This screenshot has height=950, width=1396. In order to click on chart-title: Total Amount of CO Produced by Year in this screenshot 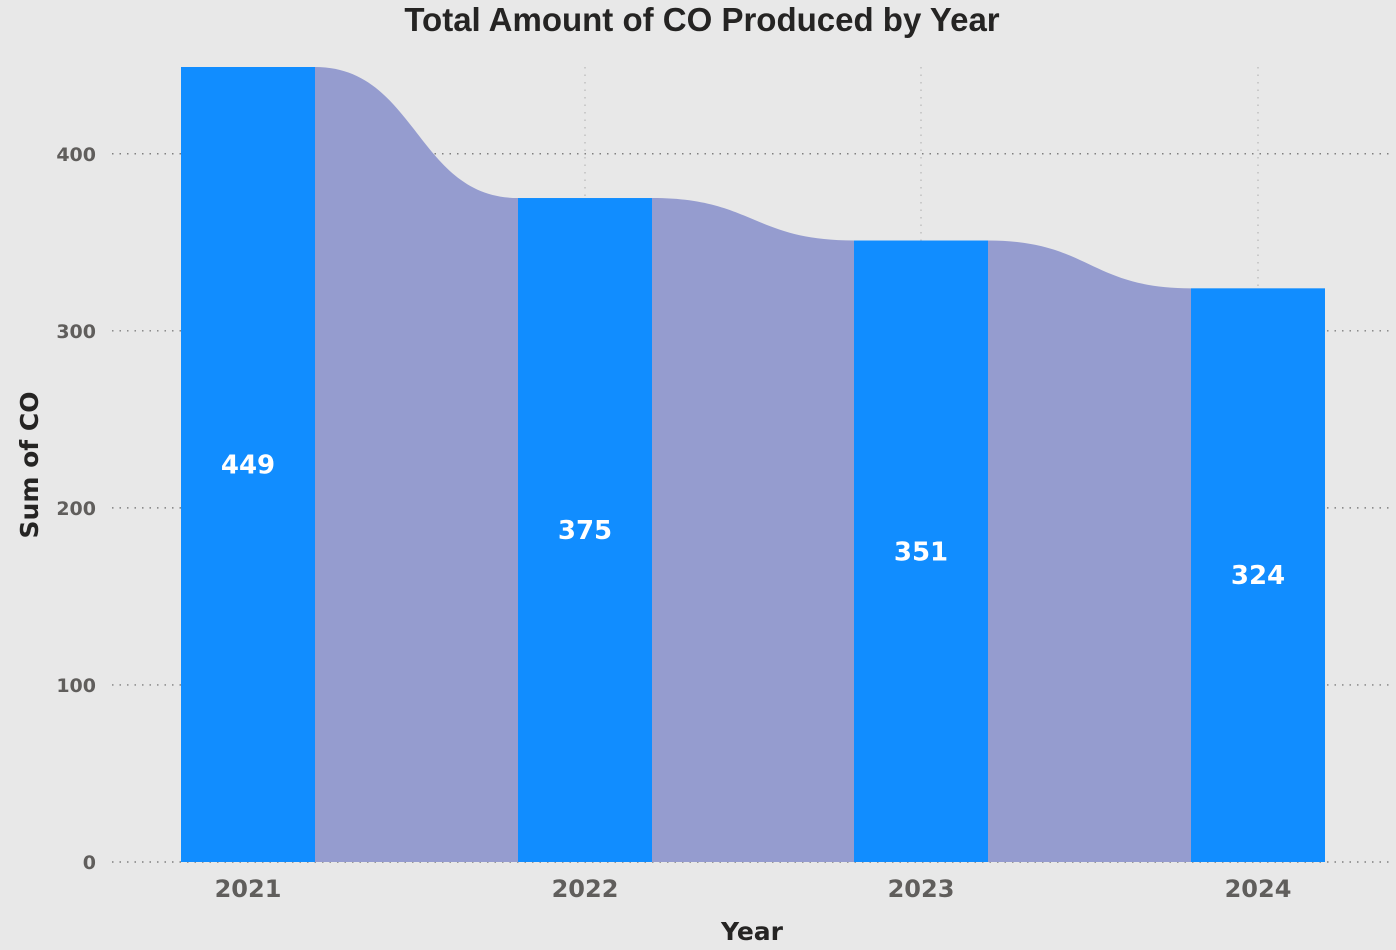, I will do `click(701, 19)`.